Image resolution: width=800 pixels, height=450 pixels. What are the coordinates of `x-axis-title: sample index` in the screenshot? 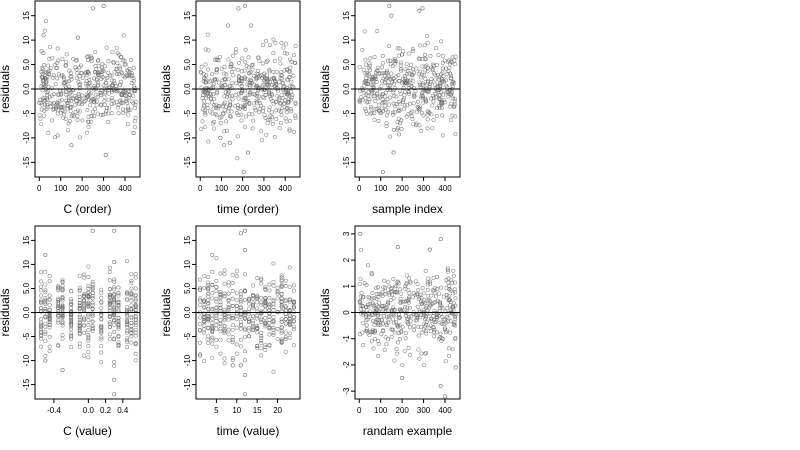 It's located at (407, 209).